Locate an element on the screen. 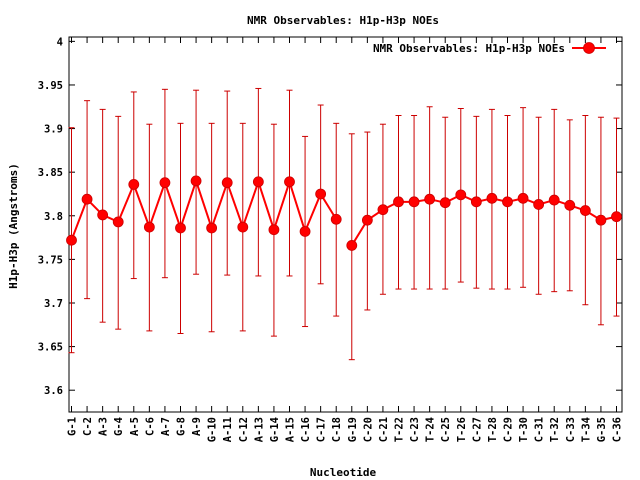 This screenshot has width=640, height=480. x-tick-label: A-9 is located at coordinates (197, 426).